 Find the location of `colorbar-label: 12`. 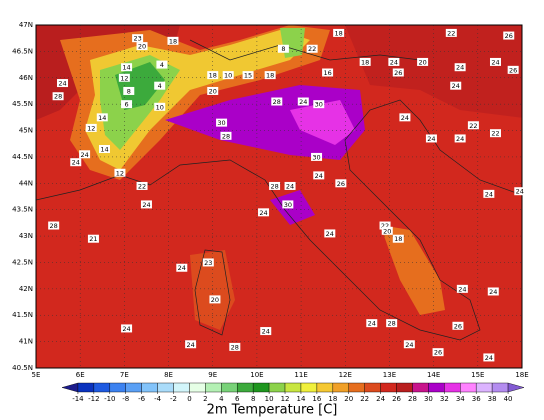

colorbar-label: 12 is located at coordinates (285, 399).